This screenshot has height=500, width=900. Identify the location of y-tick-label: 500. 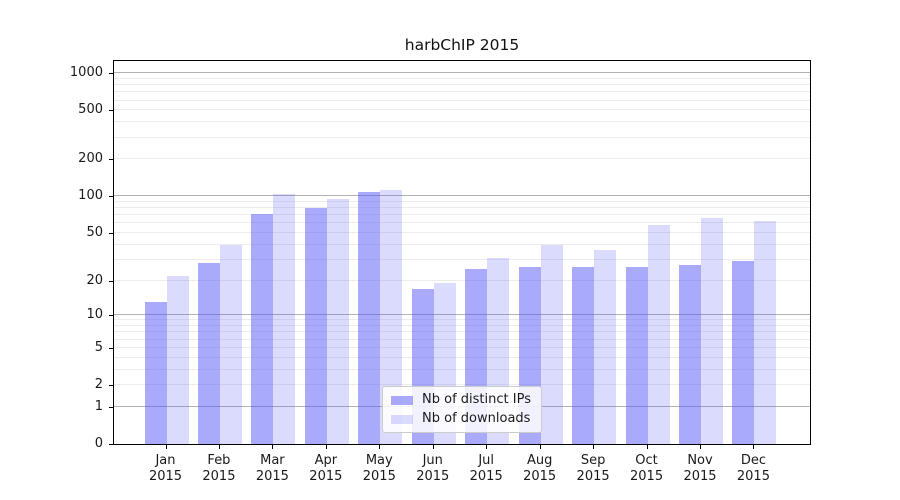
(90, 110).